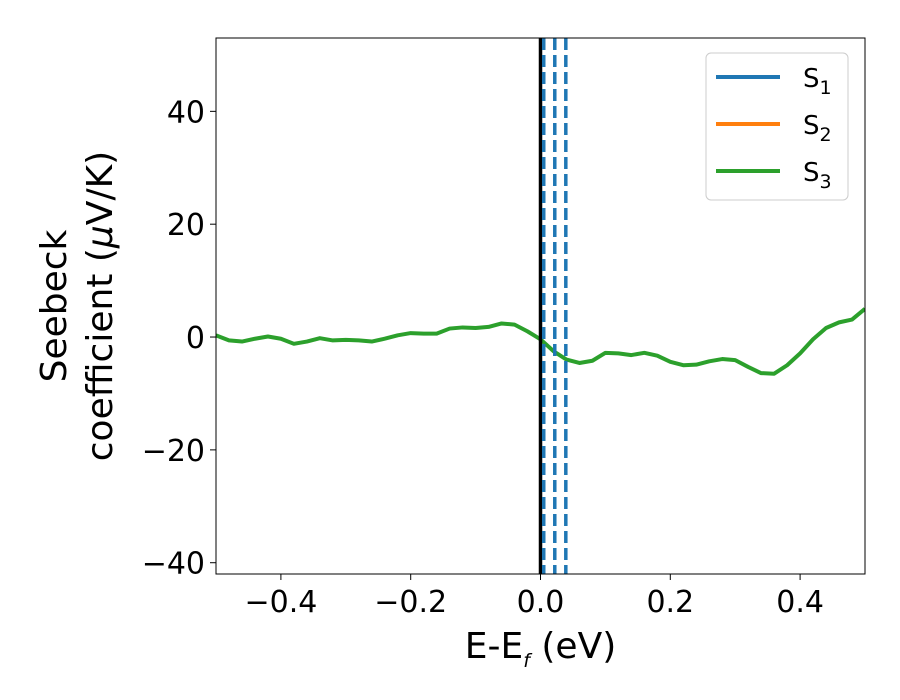  I want to click on legend-label-1: S1, so click(817, 81).